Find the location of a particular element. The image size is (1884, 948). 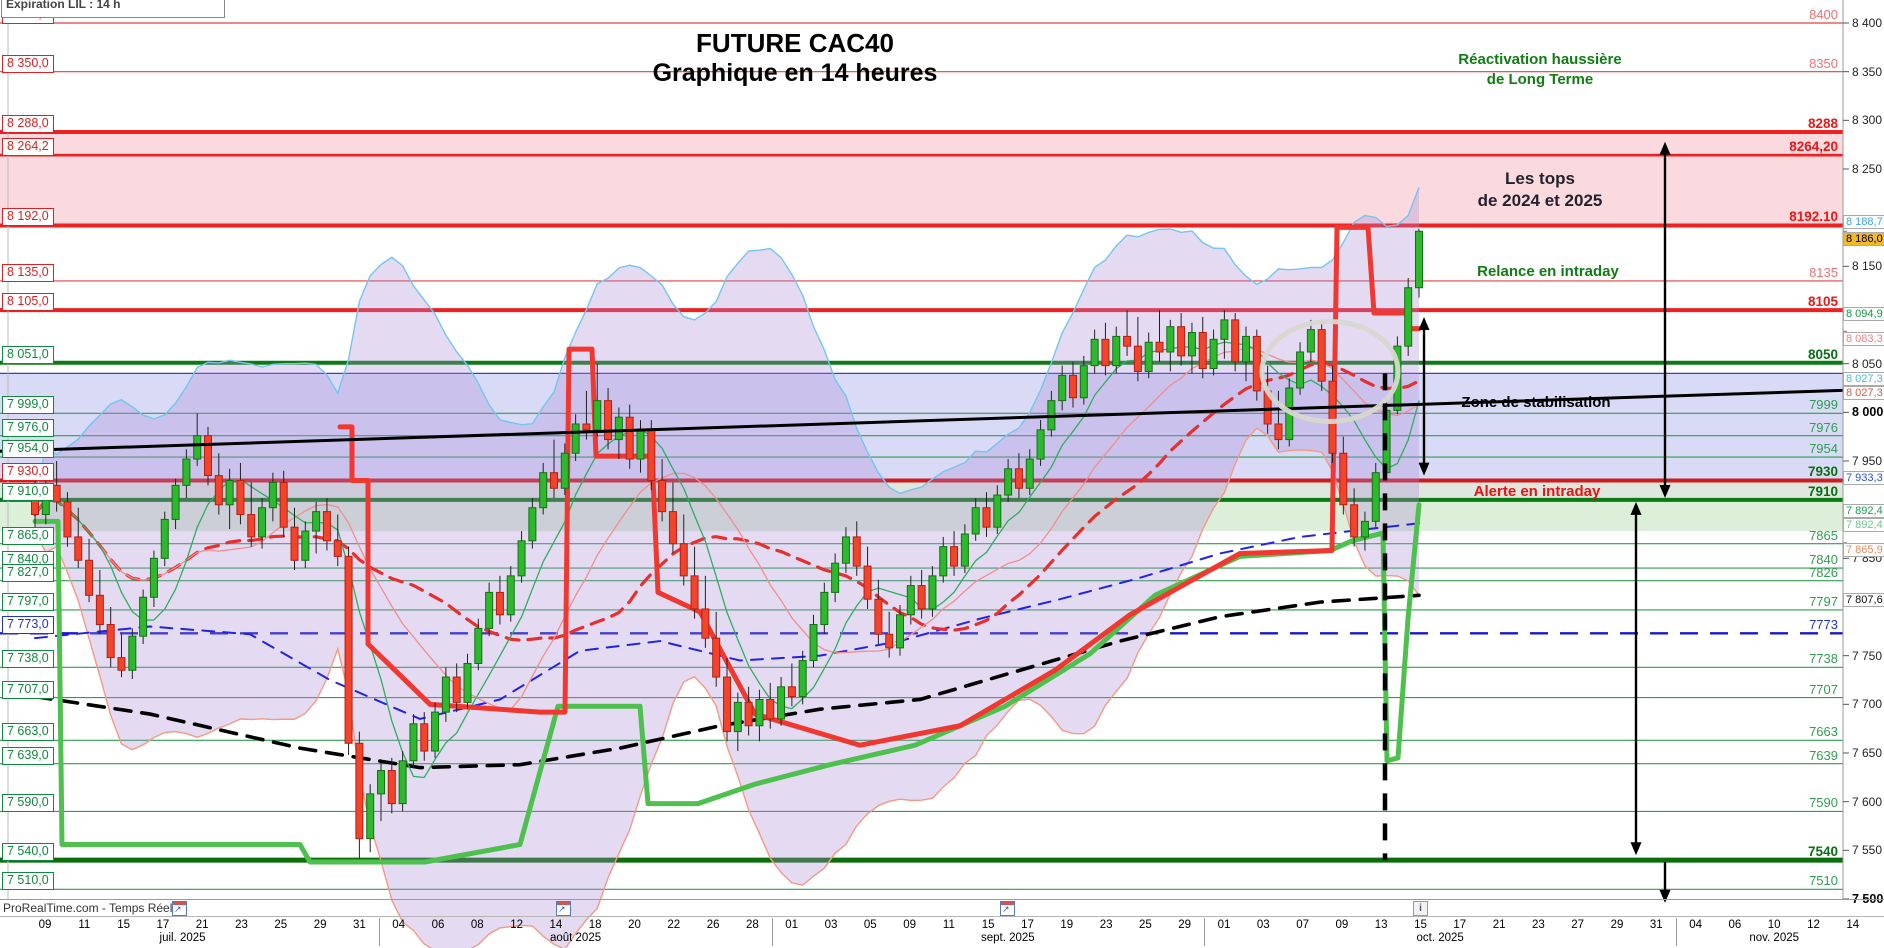

right-price-label: 7999 is located at coordinates (1823, 405).